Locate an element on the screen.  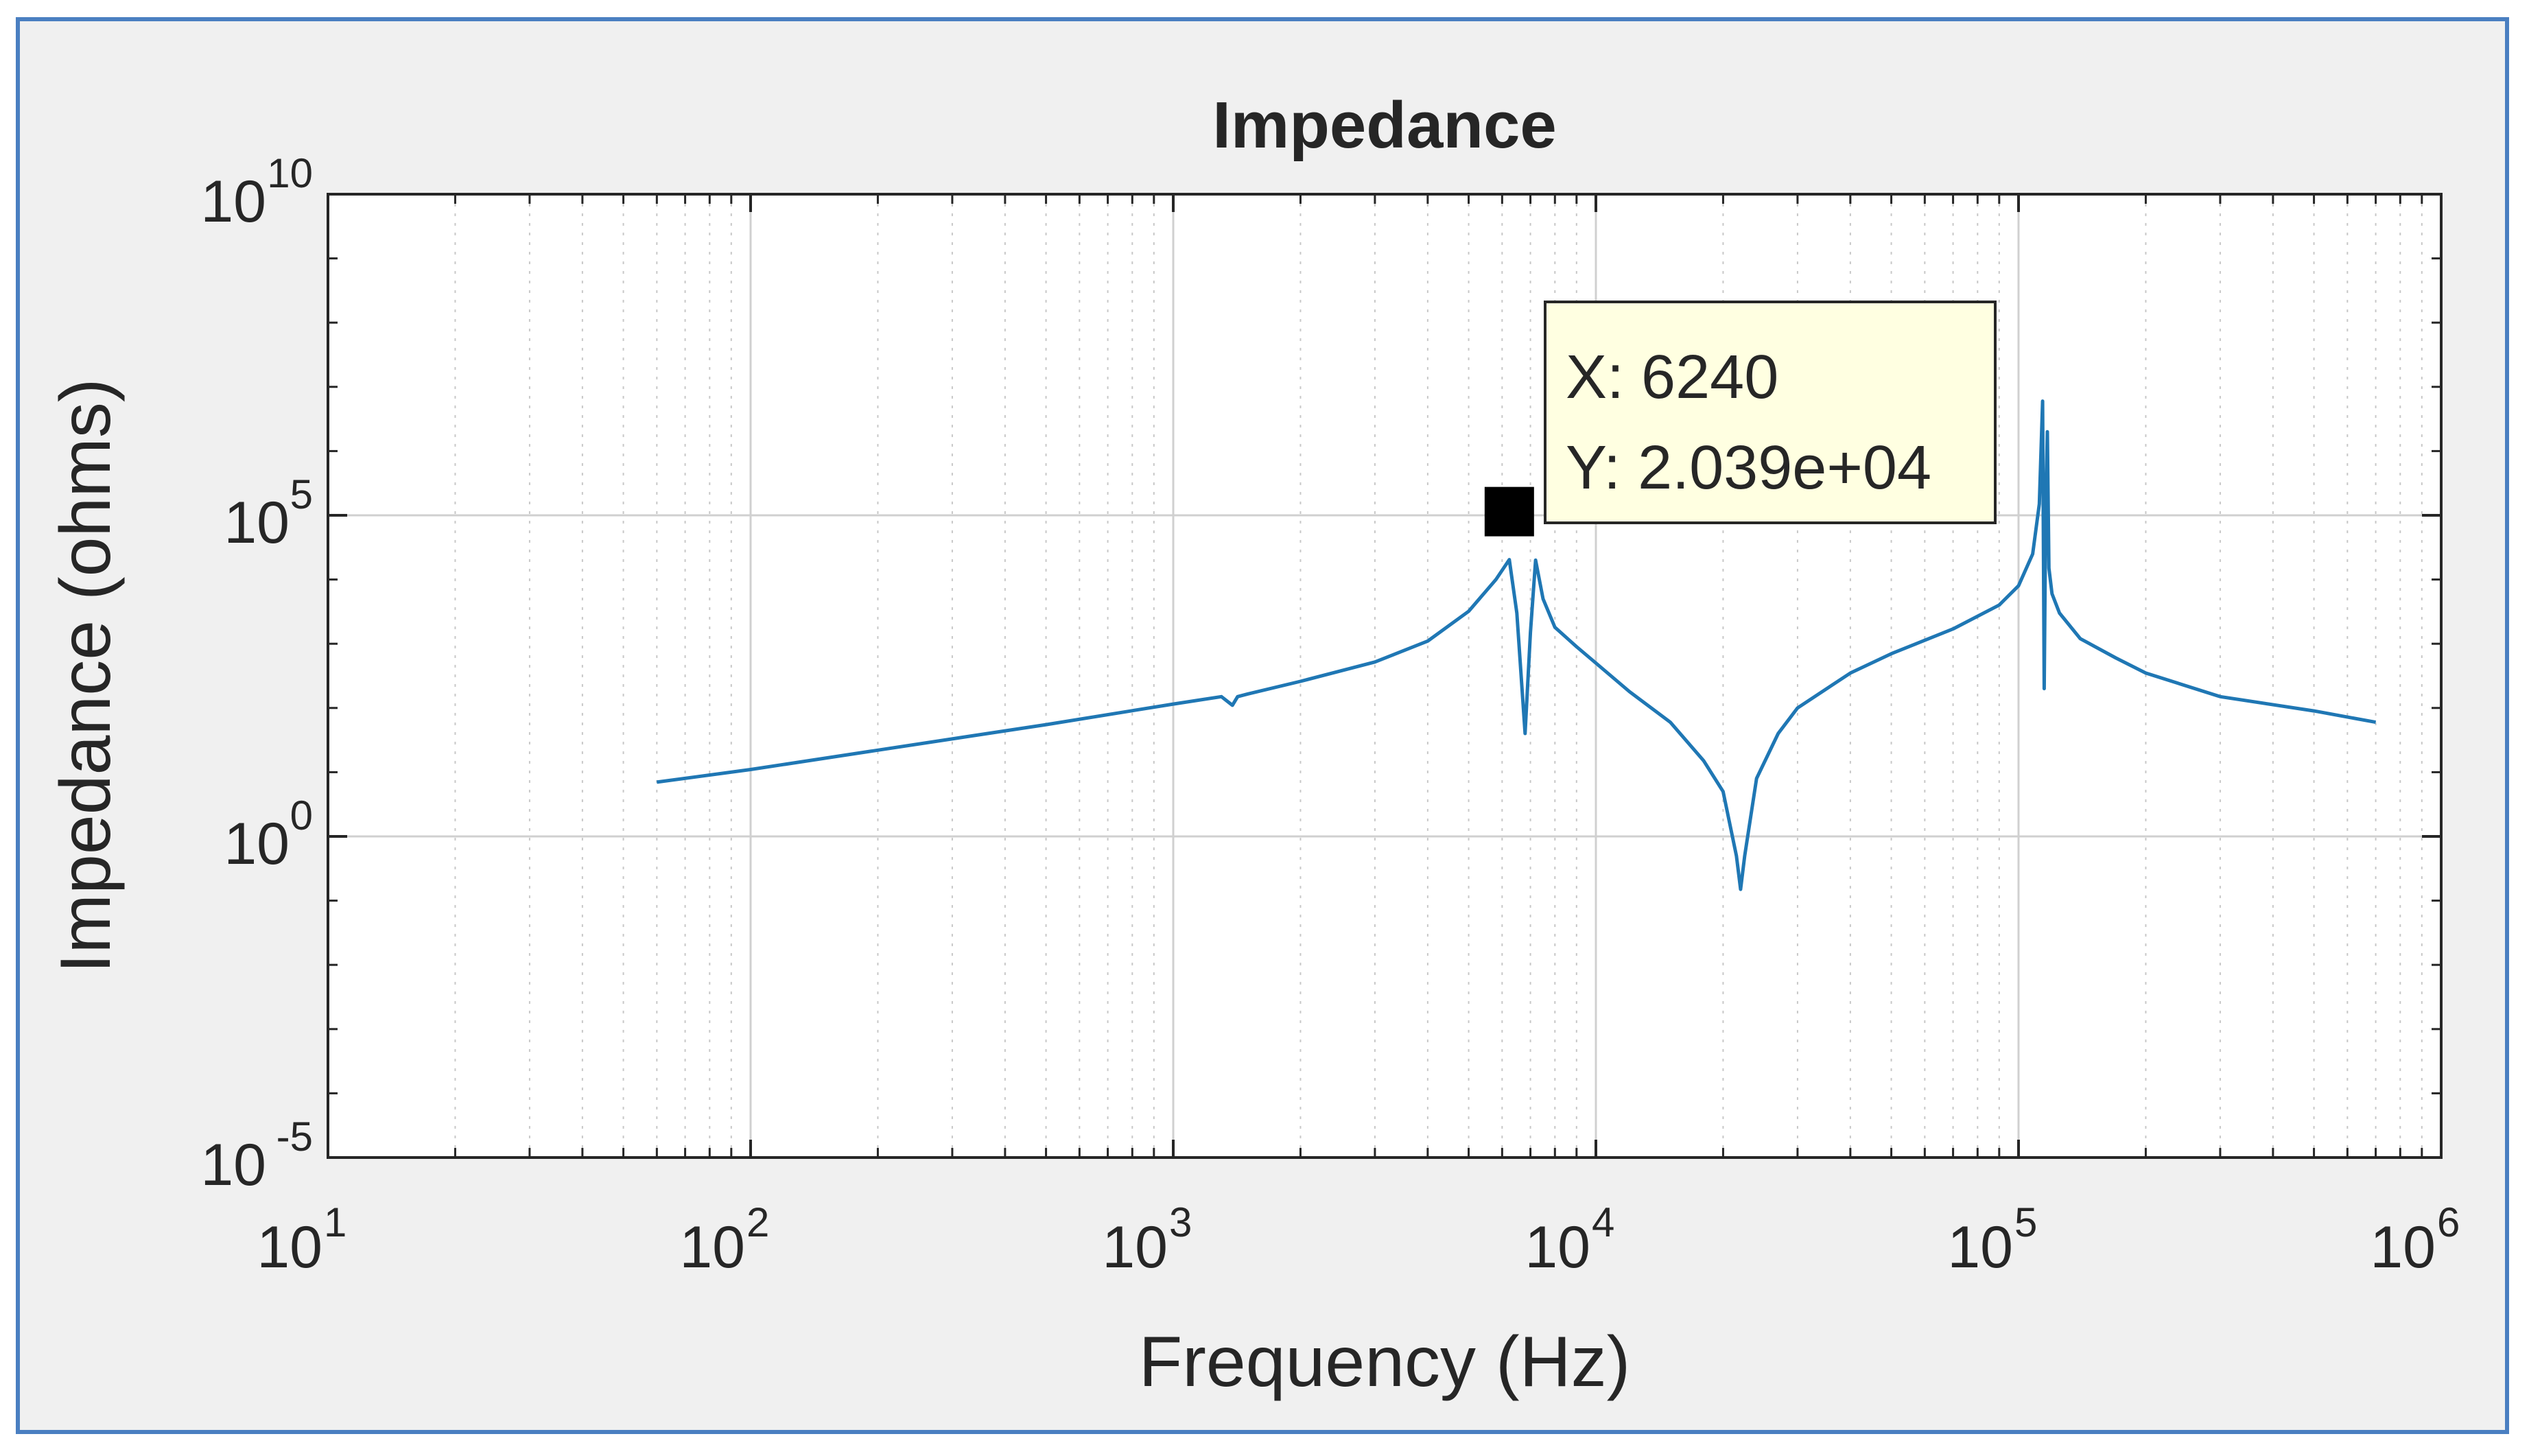
x-tick-label: 10 1 is located at coordinates (301, 1239).